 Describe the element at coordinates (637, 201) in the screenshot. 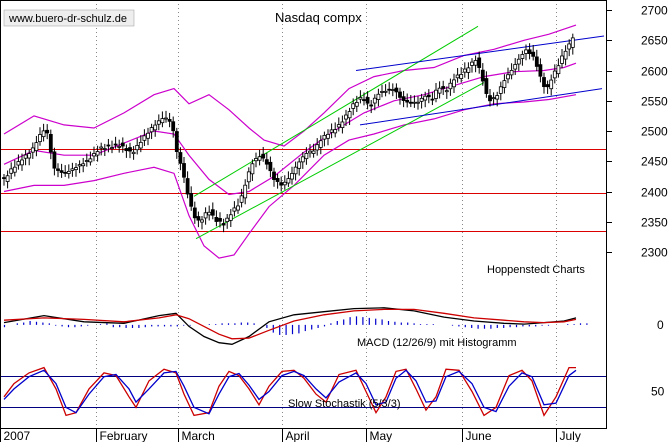

I see `price-axis: 2300 2350 2400 2450 2500 2550 2600 2650 2700 0 50` at that location.